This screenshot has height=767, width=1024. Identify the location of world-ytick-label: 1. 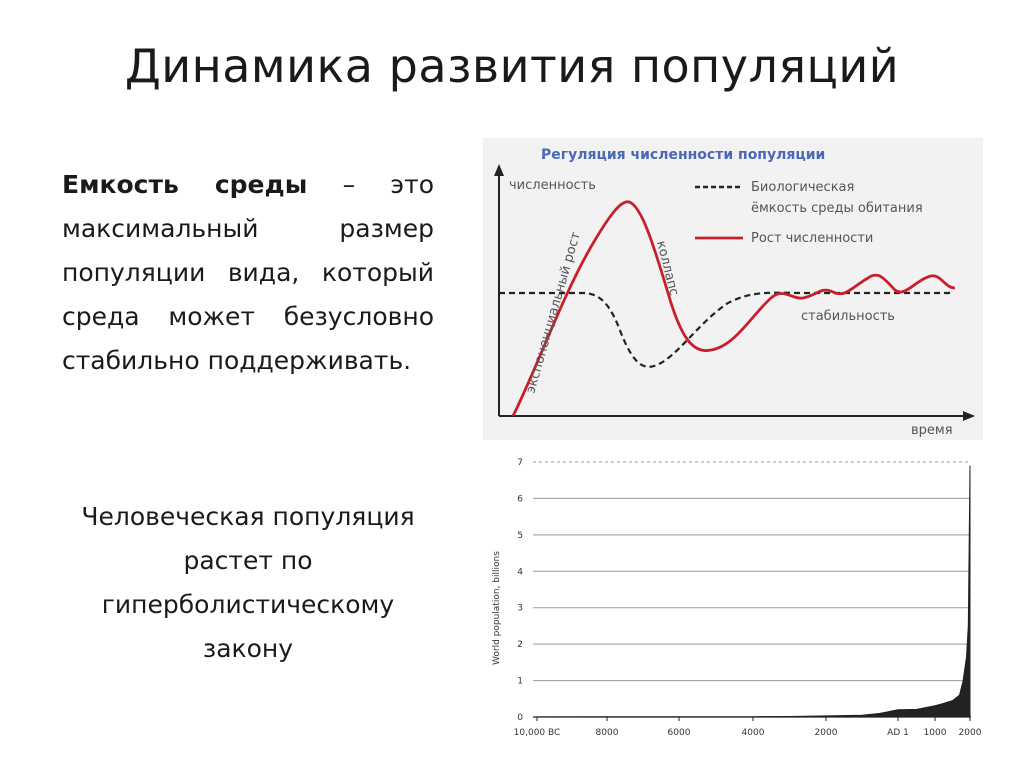
(520, 682).